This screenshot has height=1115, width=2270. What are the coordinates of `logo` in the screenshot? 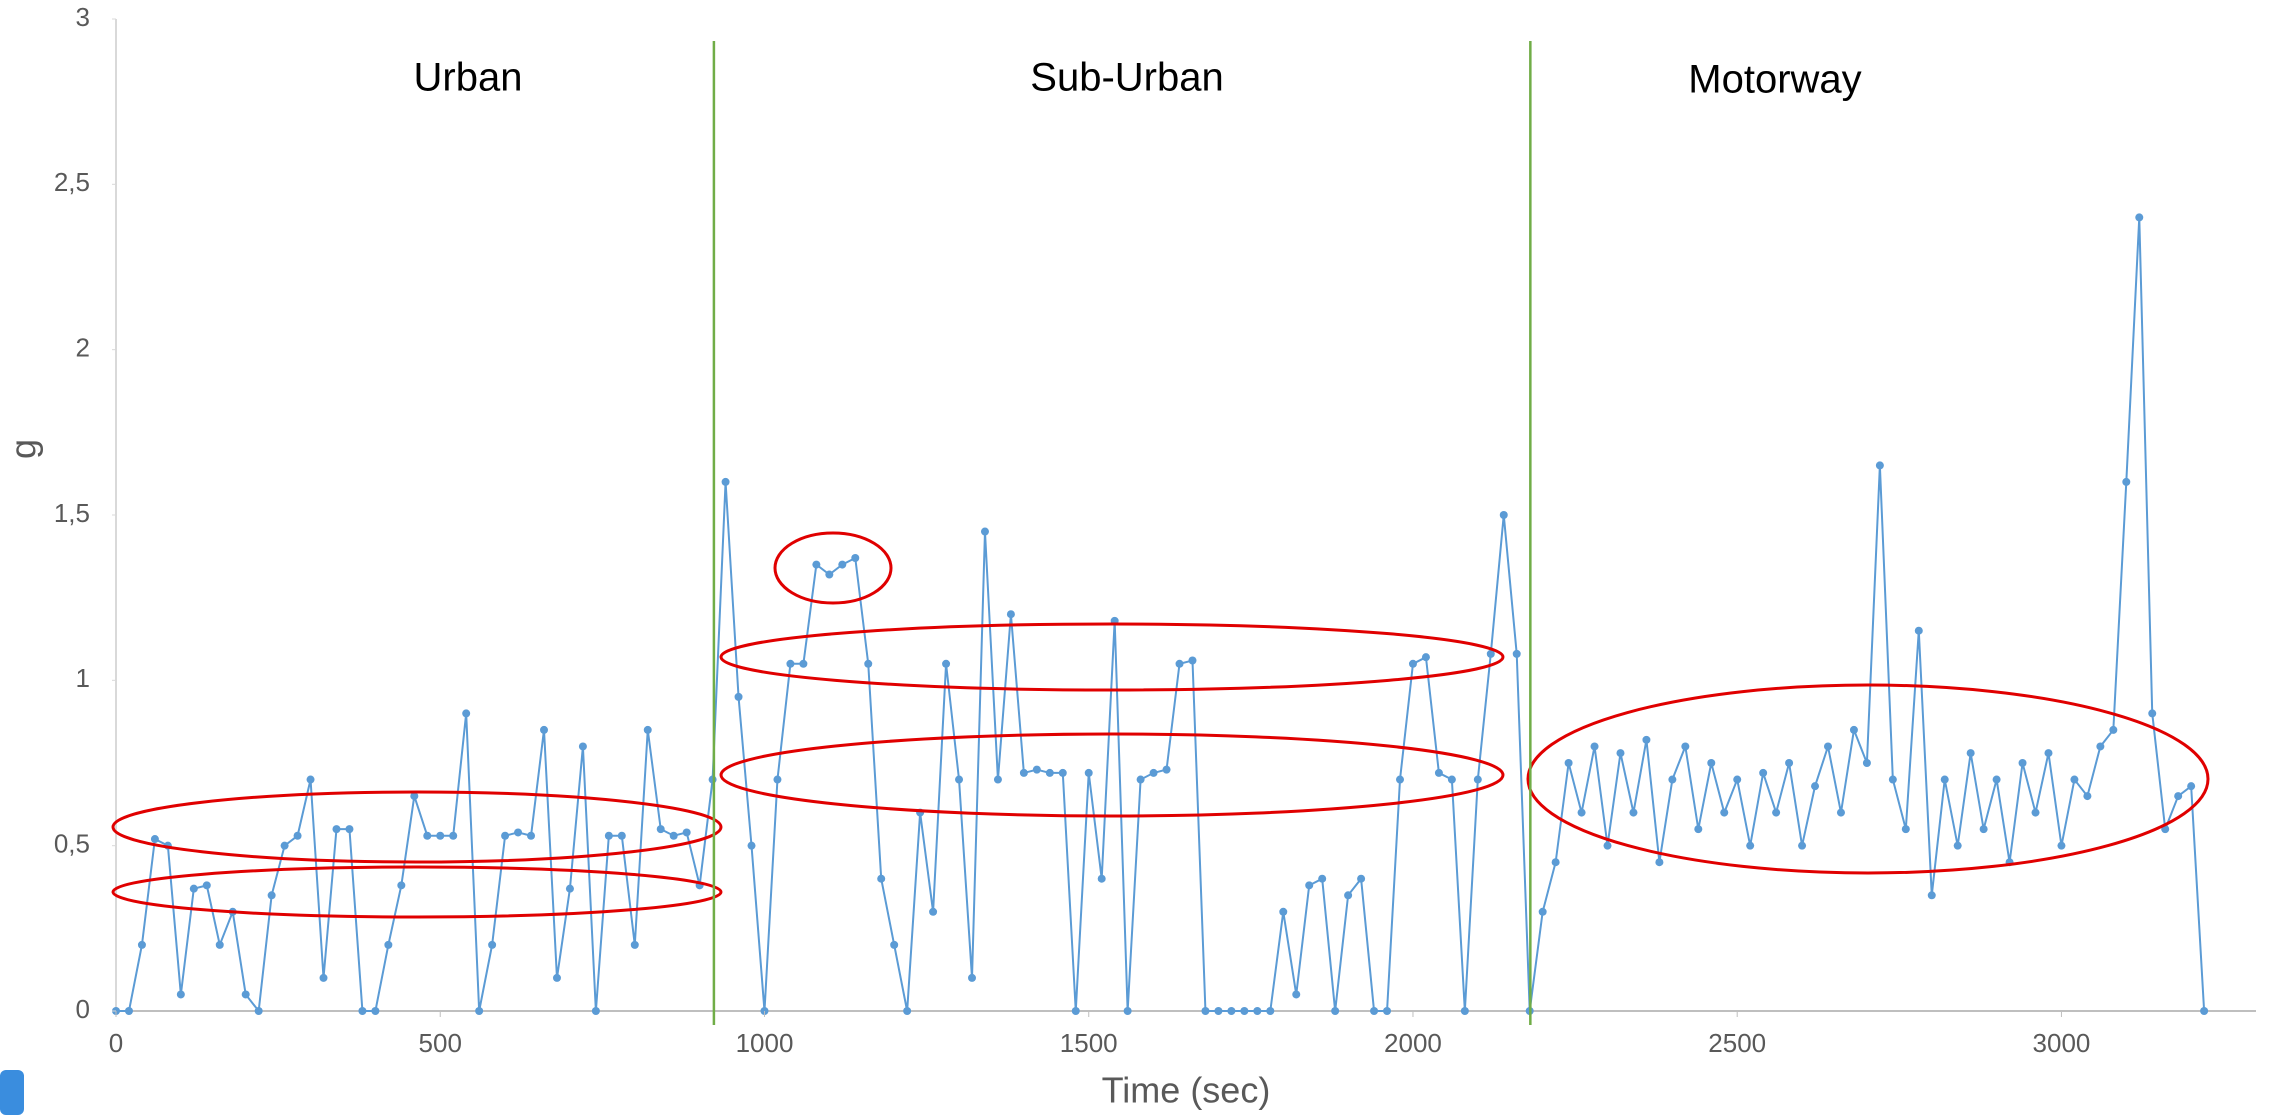 It's located at (12, 1092).